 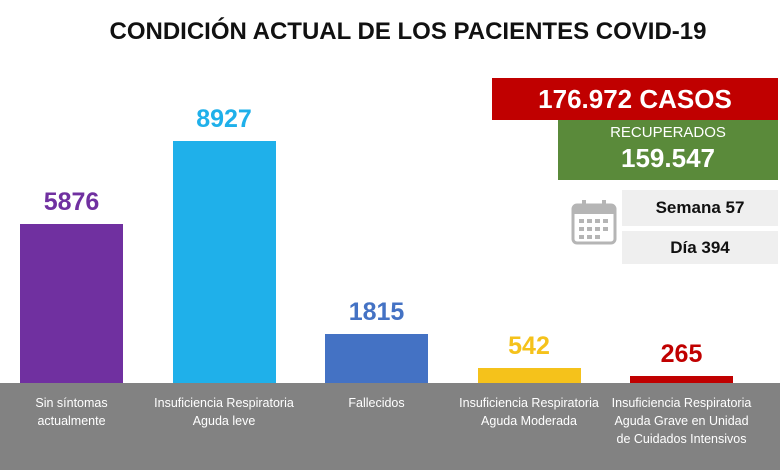 I want to click on category-label: Fallecidos, so click(x=376, y=403).